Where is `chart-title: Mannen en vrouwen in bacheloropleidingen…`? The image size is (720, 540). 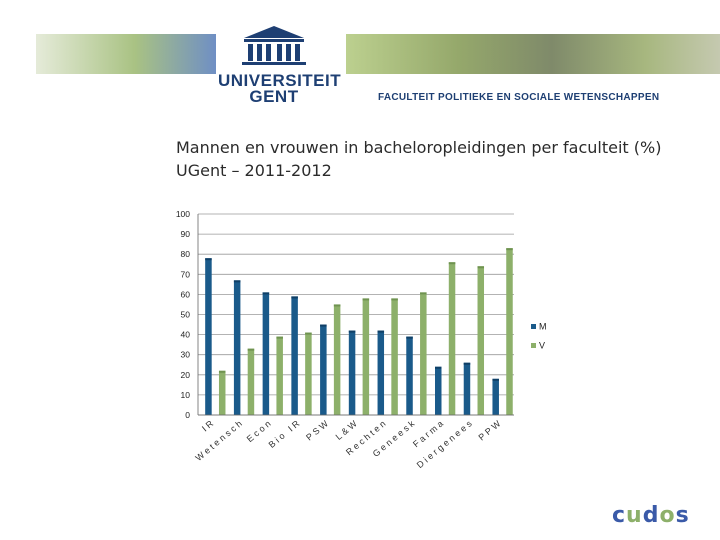
chart-title: Mannen en vrouwen in bacheloropleidingen… is located at coordinates (418, 159).